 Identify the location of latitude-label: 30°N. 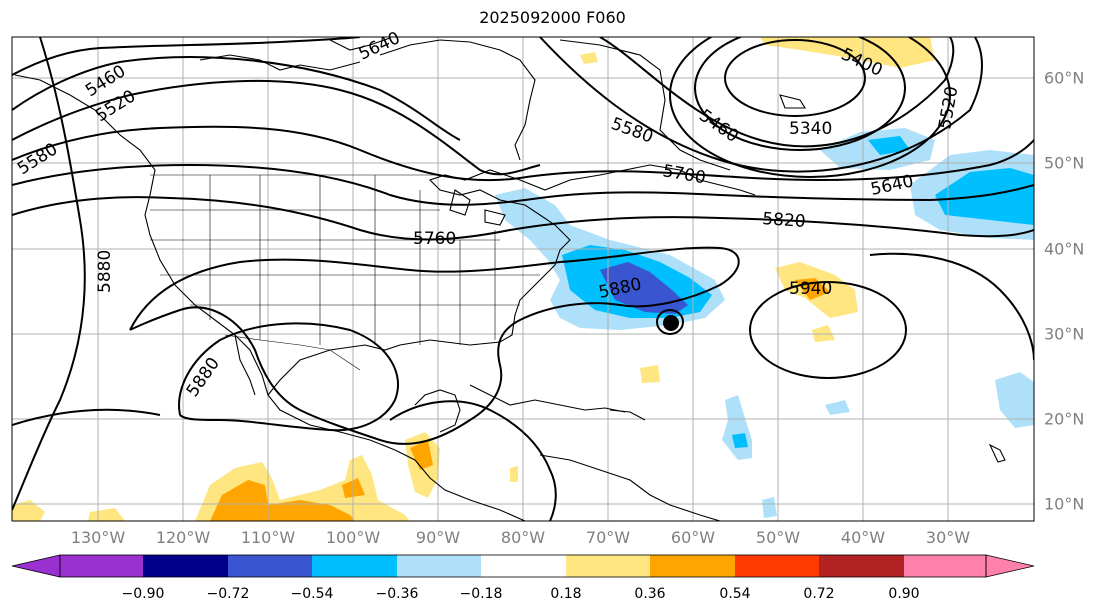
(1064, 334).